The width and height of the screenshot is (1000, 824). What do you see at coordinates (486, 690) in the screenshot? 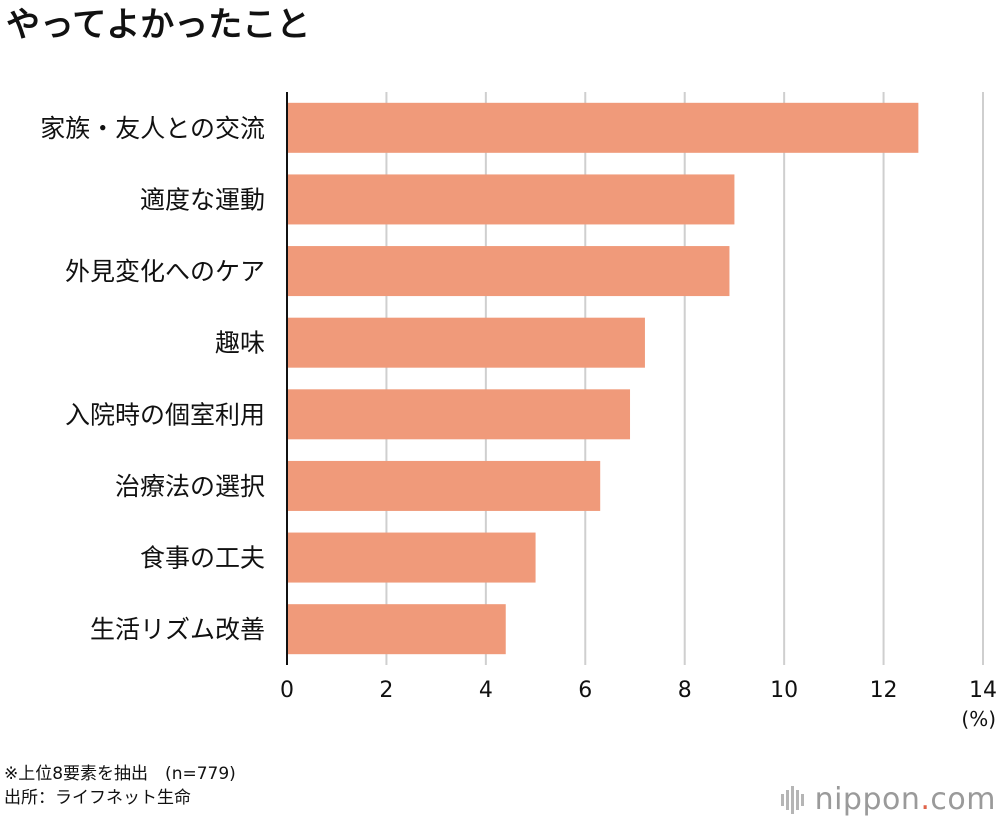
I see `x-tick-label: 4` at bounding box center [486, 690].